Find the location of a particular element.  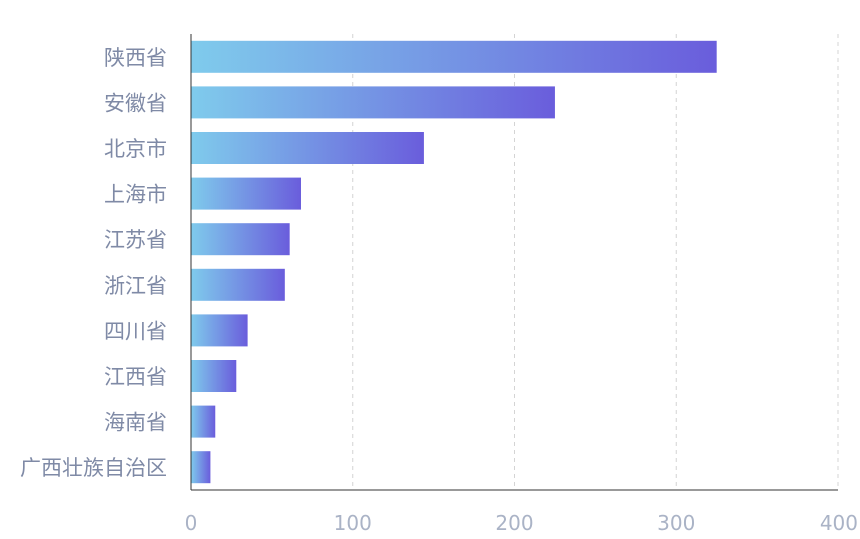

y-category-label: 安徽省 is located at coordinates (135, 103).